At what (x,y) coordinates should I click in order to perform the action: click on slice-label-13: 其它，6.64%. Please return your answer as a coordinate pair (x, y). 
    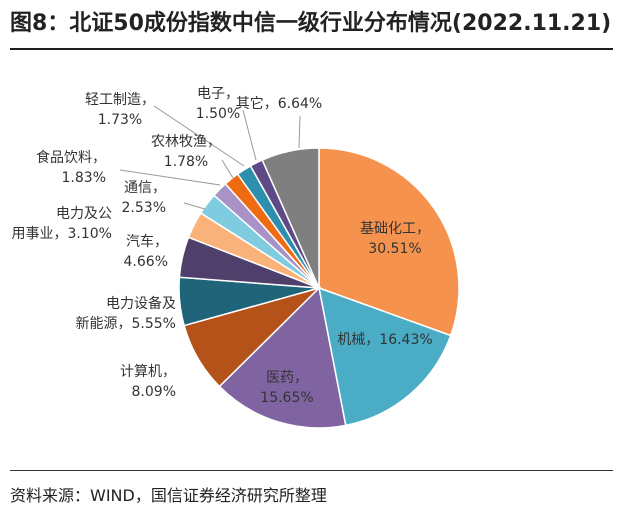
    Looking at the image, I should click on (279, 103).